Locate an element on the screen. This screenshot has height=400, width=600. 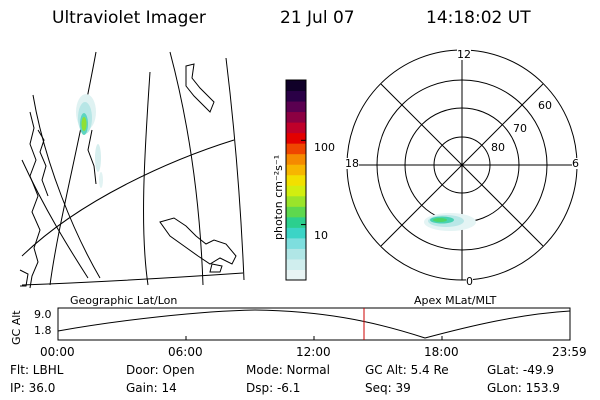
door-info: Door: Open is located at coordinates (160, 370).